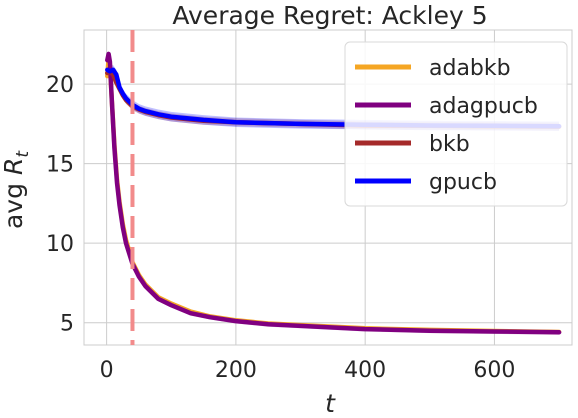  What do you see at coordinates (494, 370) in the screenshot?
I see `x-tick-label: 600` at bounding box center [494, 370].